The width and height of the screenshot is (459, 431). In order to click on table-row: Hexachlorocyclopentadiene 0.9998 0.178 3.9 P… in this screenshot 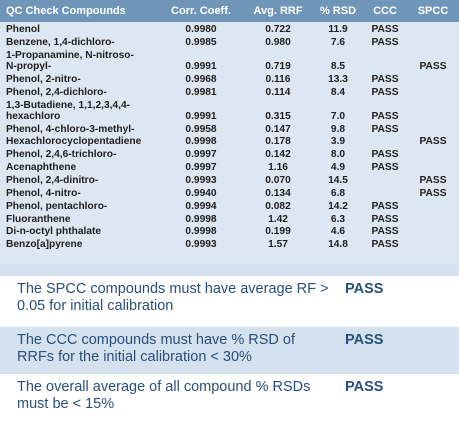, I will do `click(229, 141)`.